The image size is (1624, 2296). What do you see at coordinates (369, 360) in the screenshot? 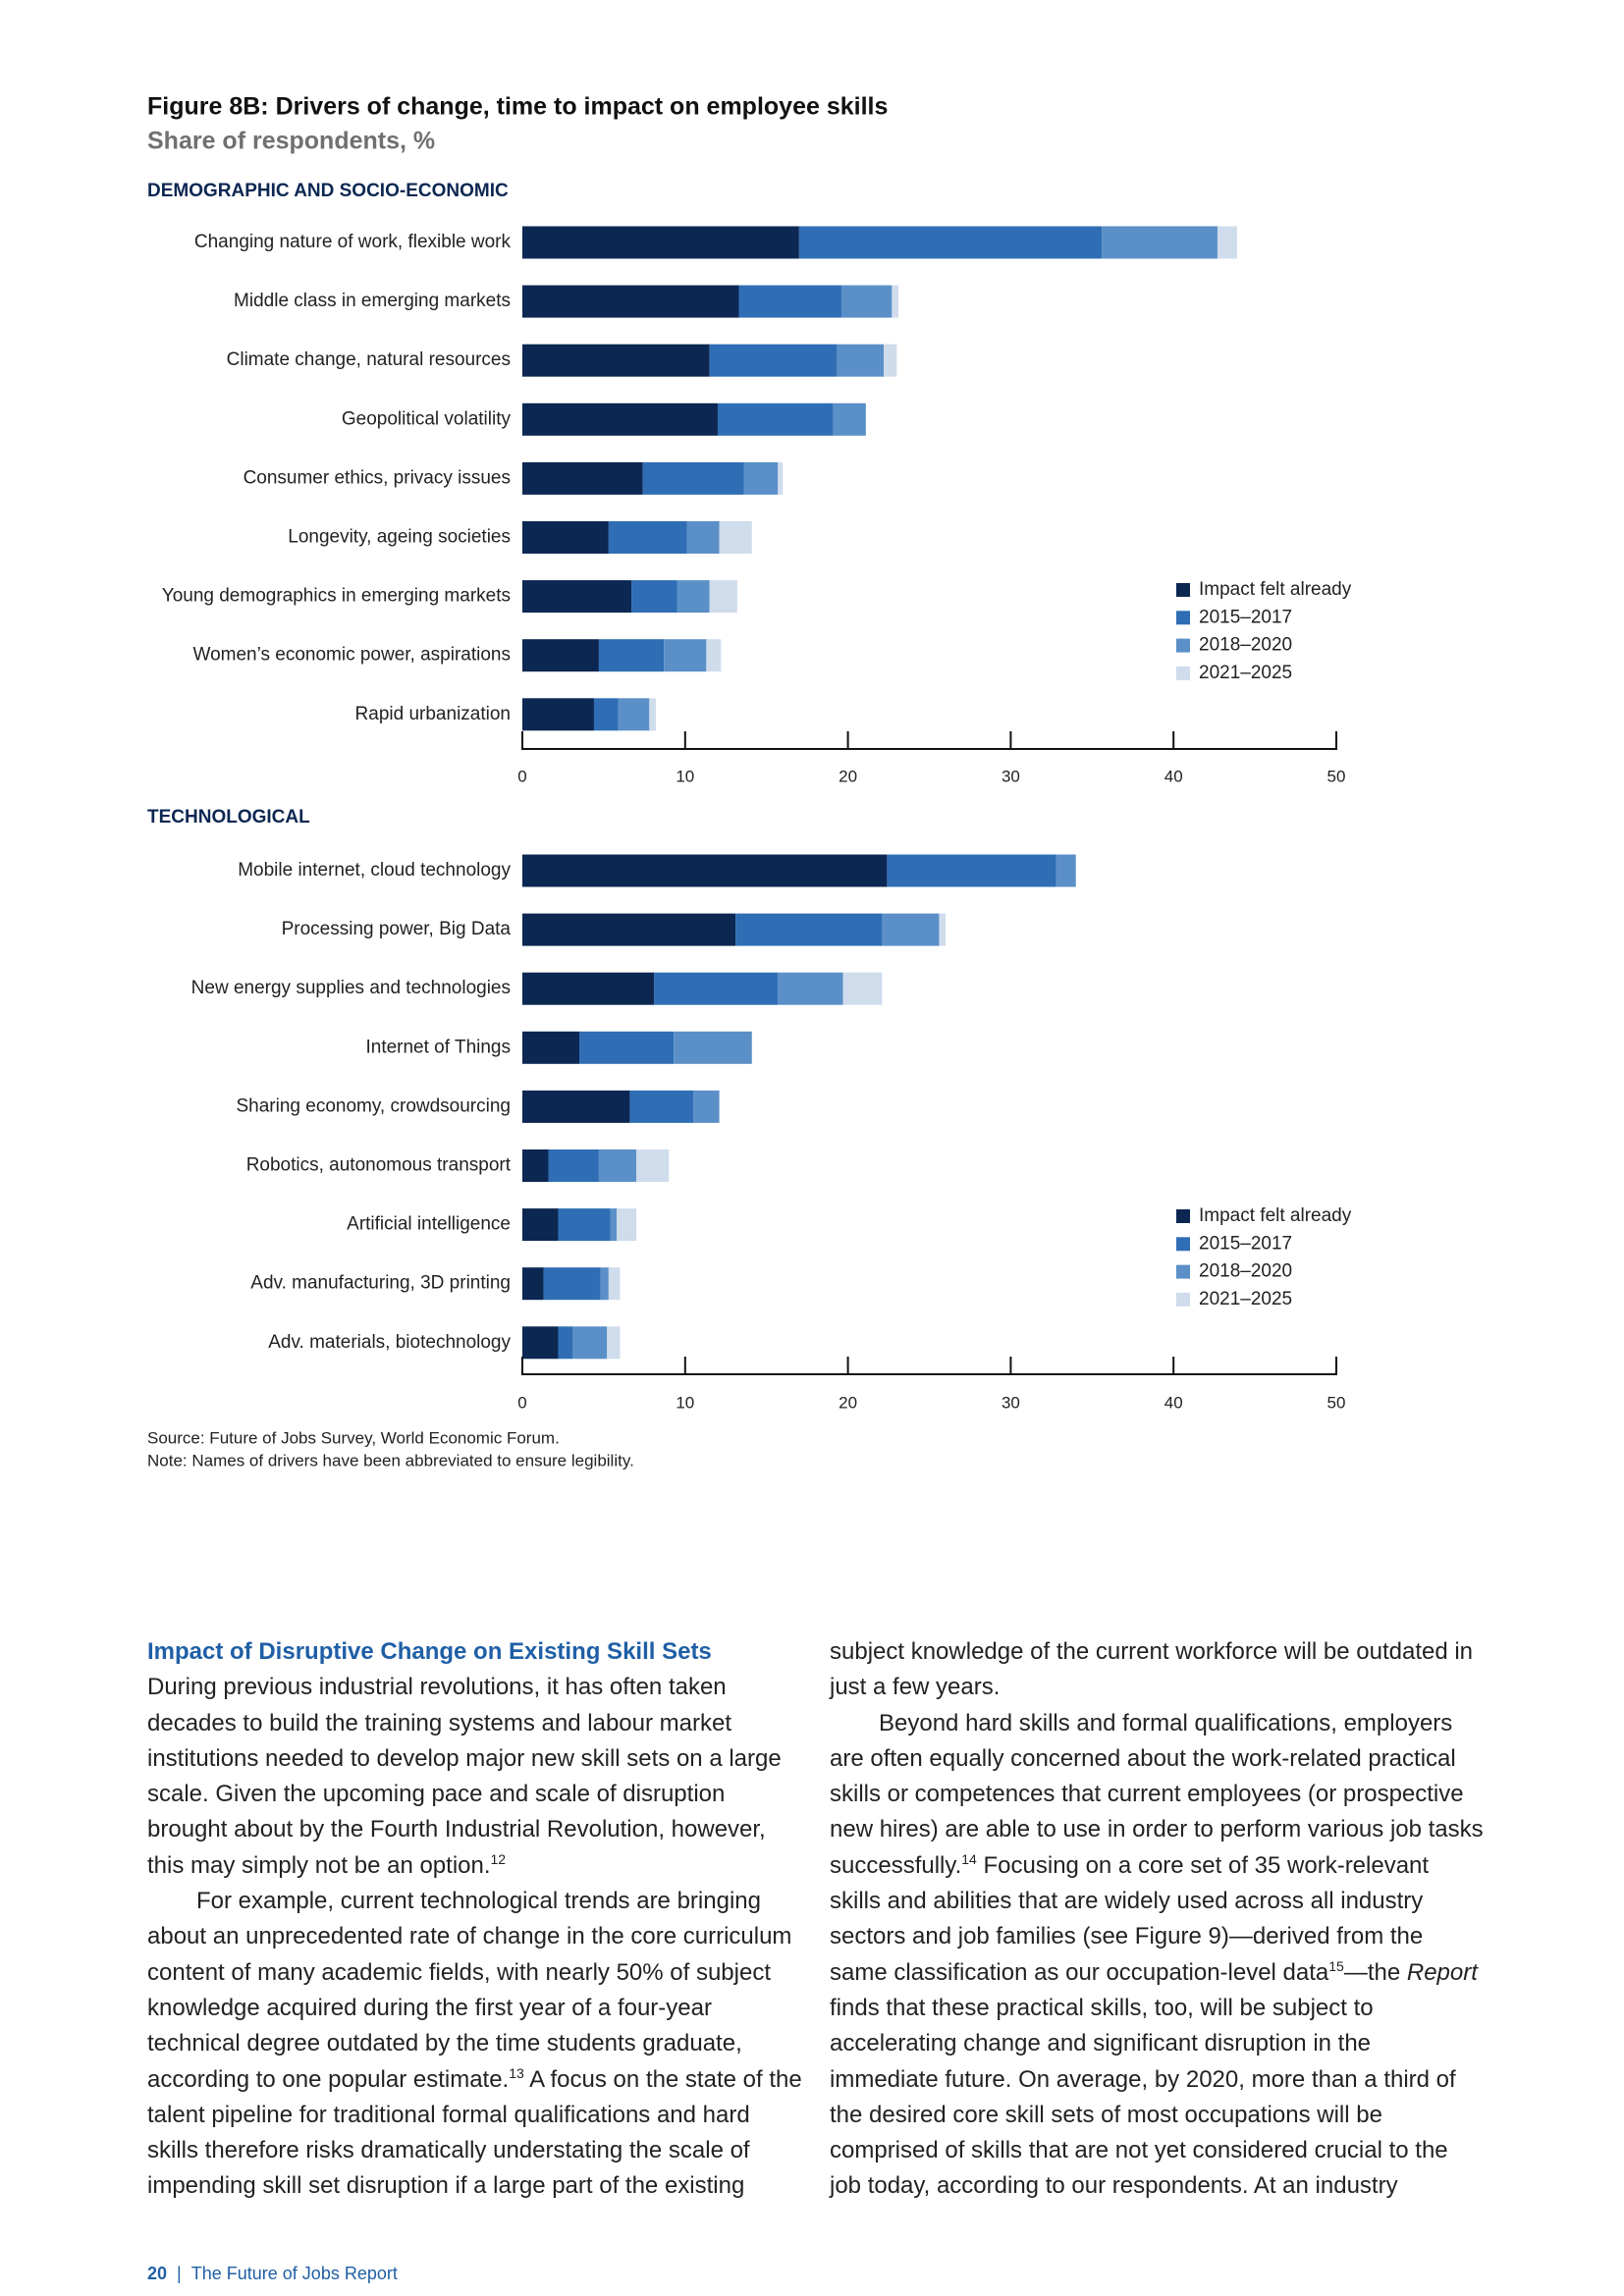
I see `category-label: Climate change, natural resources` at bounding box center [369, 360].